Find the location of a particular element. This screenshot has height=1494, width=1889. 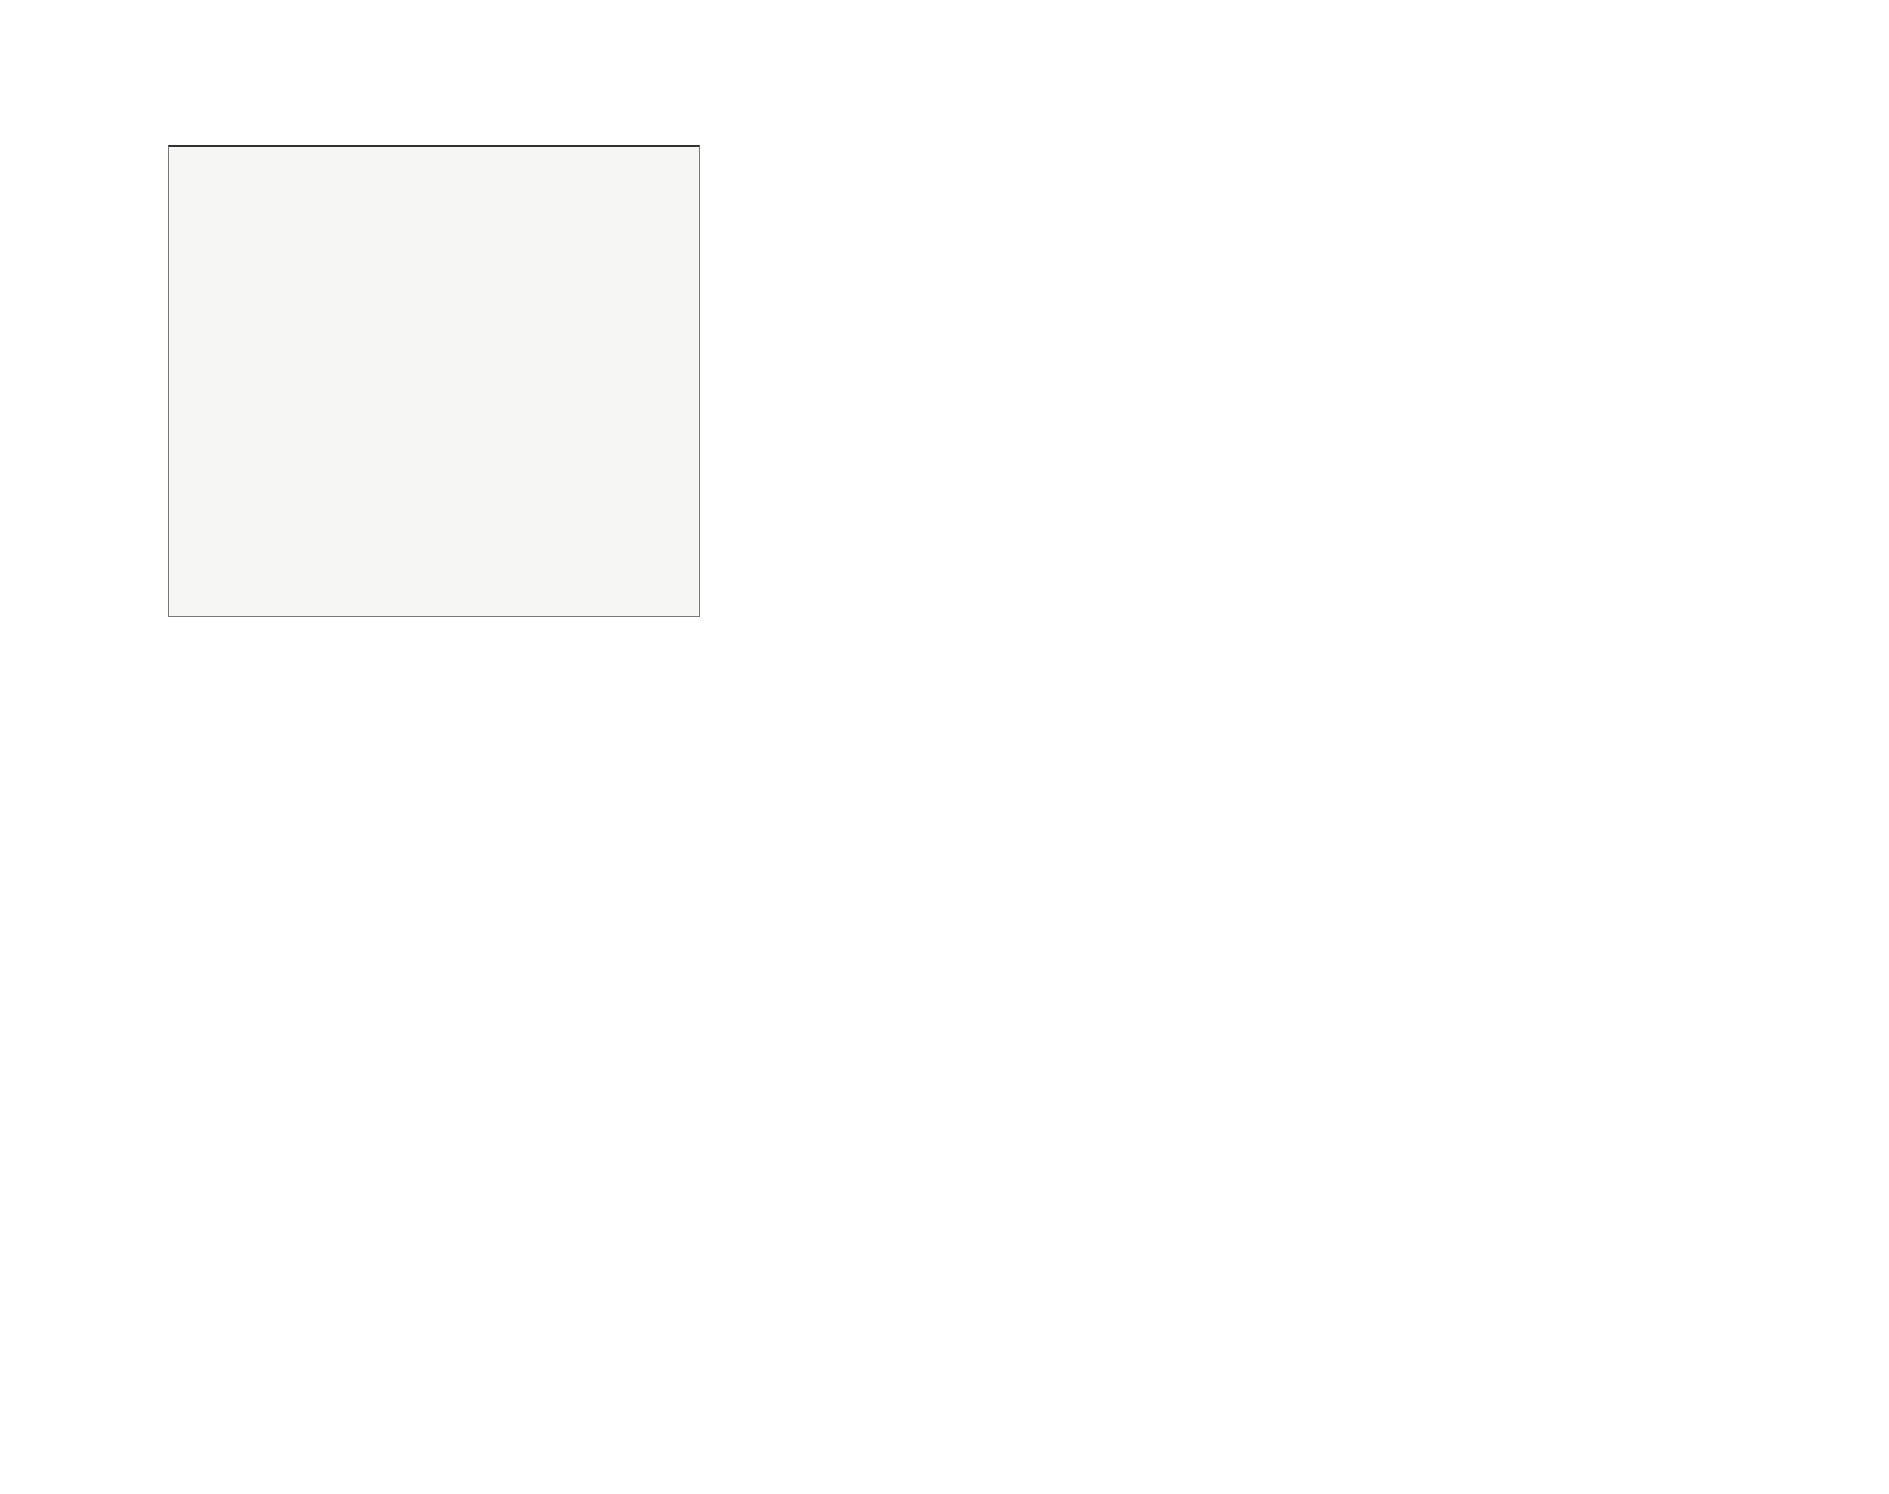

starfield-image is located at coordinates (434, 382).